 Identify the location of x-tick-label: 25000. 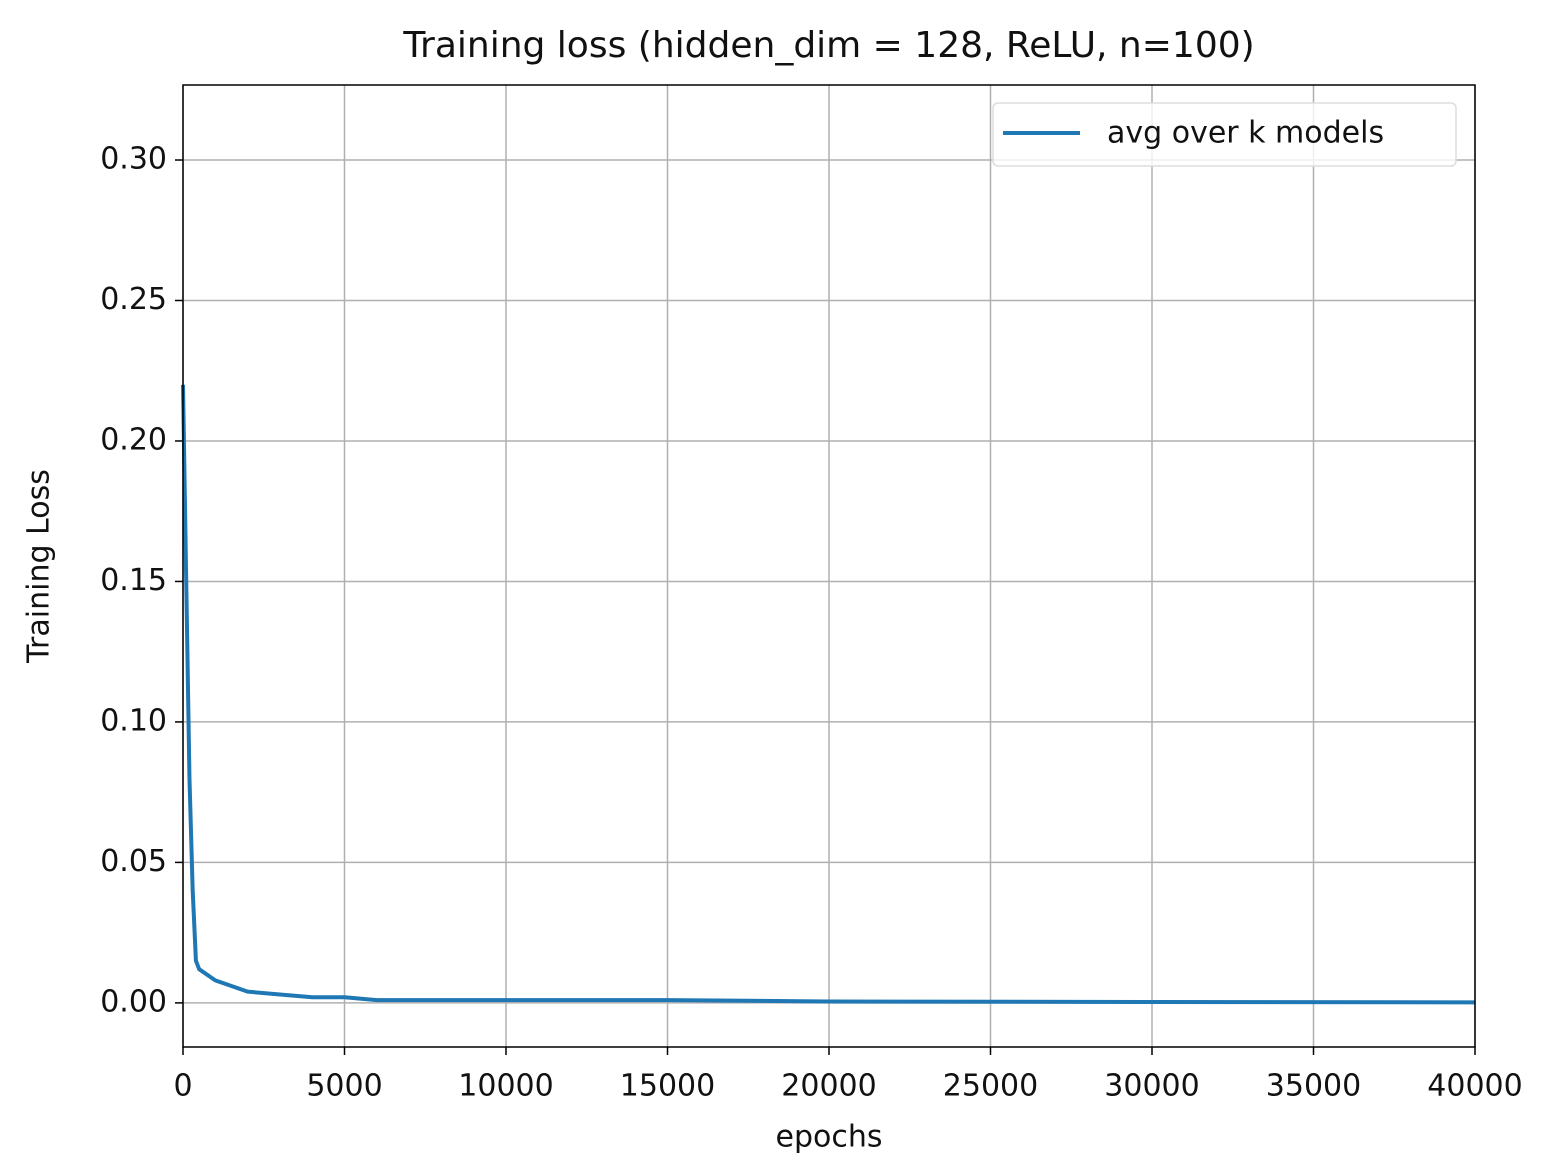
(990, 1086).